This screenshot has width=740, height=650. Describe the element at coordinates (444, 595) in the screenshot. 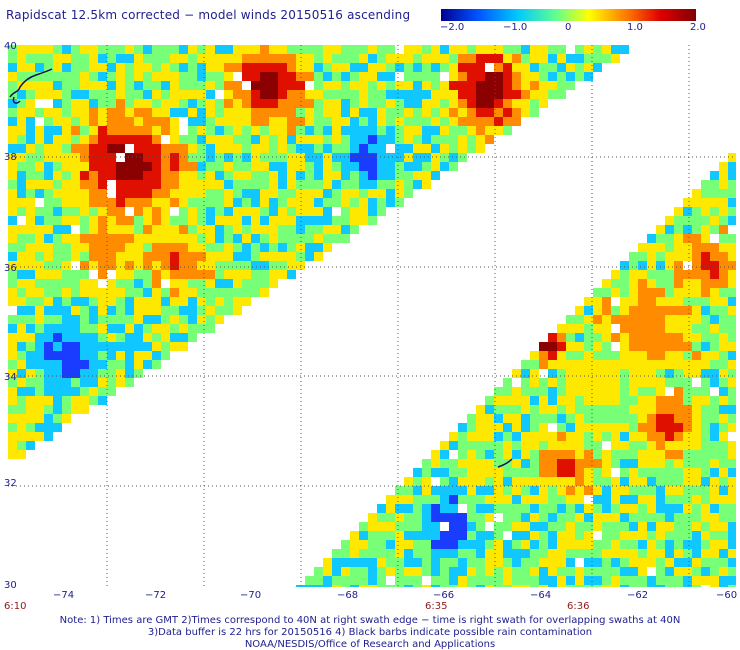

I see `lon-label: −66` at that location.